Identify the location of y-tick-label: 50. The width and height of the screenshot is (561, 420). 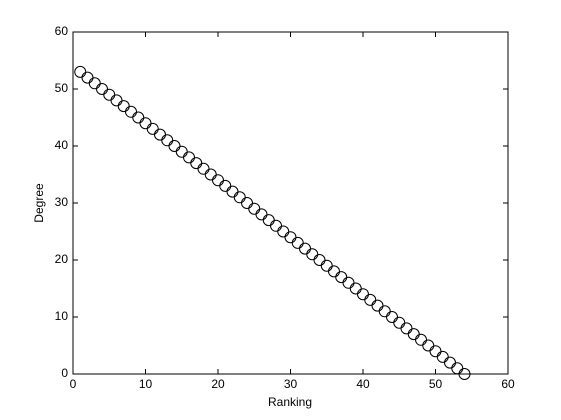
(62, 88).